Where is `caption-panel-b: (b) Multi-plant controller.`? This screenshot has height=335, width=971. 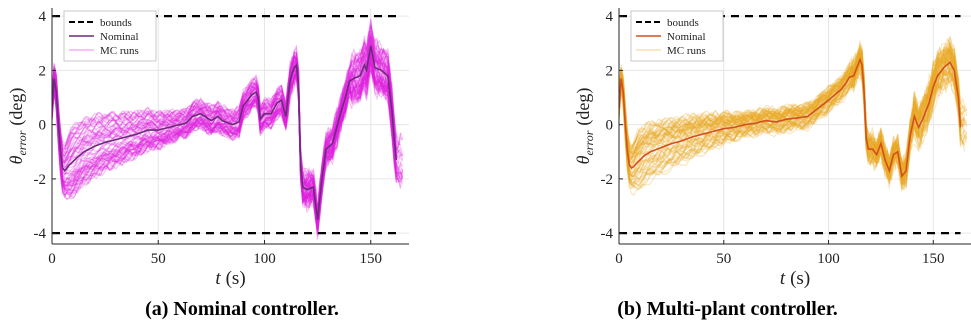
caption-panel-b: (b) Multi-plant controller. is located at coordinates (727, 309).